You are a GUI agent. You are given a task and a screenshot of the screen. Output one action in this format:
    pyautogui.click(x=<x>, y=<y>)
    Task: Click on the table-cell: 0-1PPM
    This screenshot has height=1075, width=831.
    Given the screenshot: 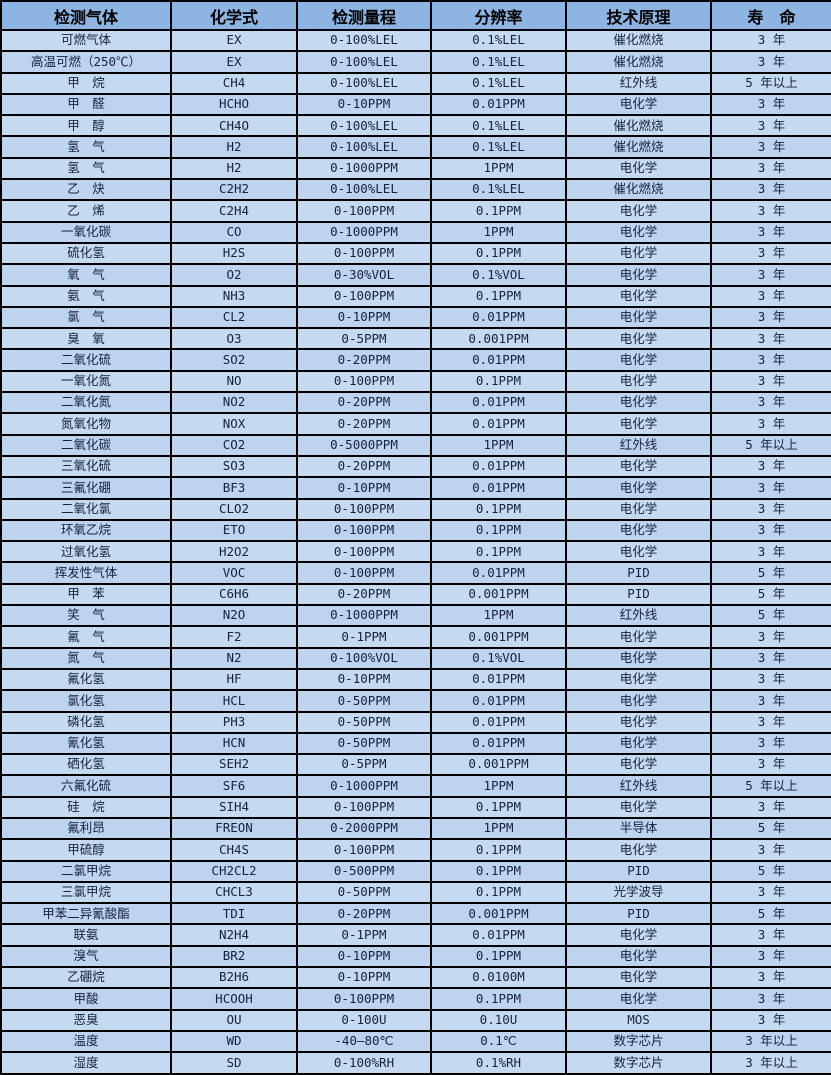 What is the action you would take?
    pyautogui.click(x=364, y=637)
    